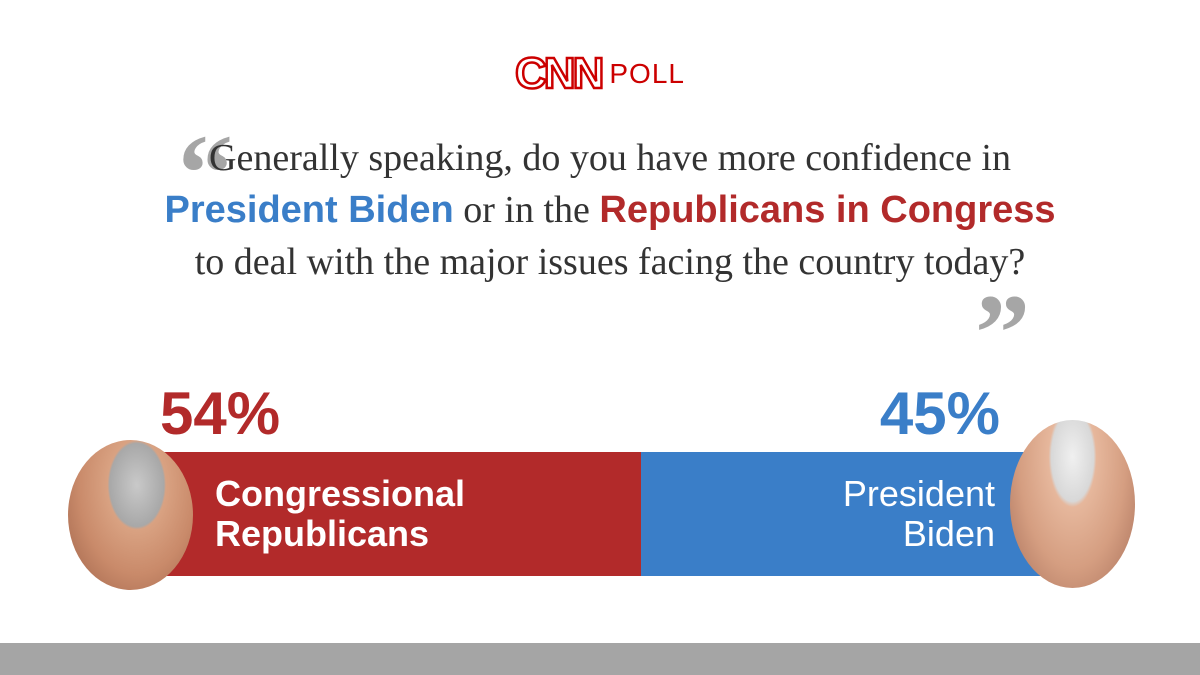 Image resolution: width=1200 pixels, height=675 pixels. I want to click on bar-label-biden: President Biden, so click(919, 514).